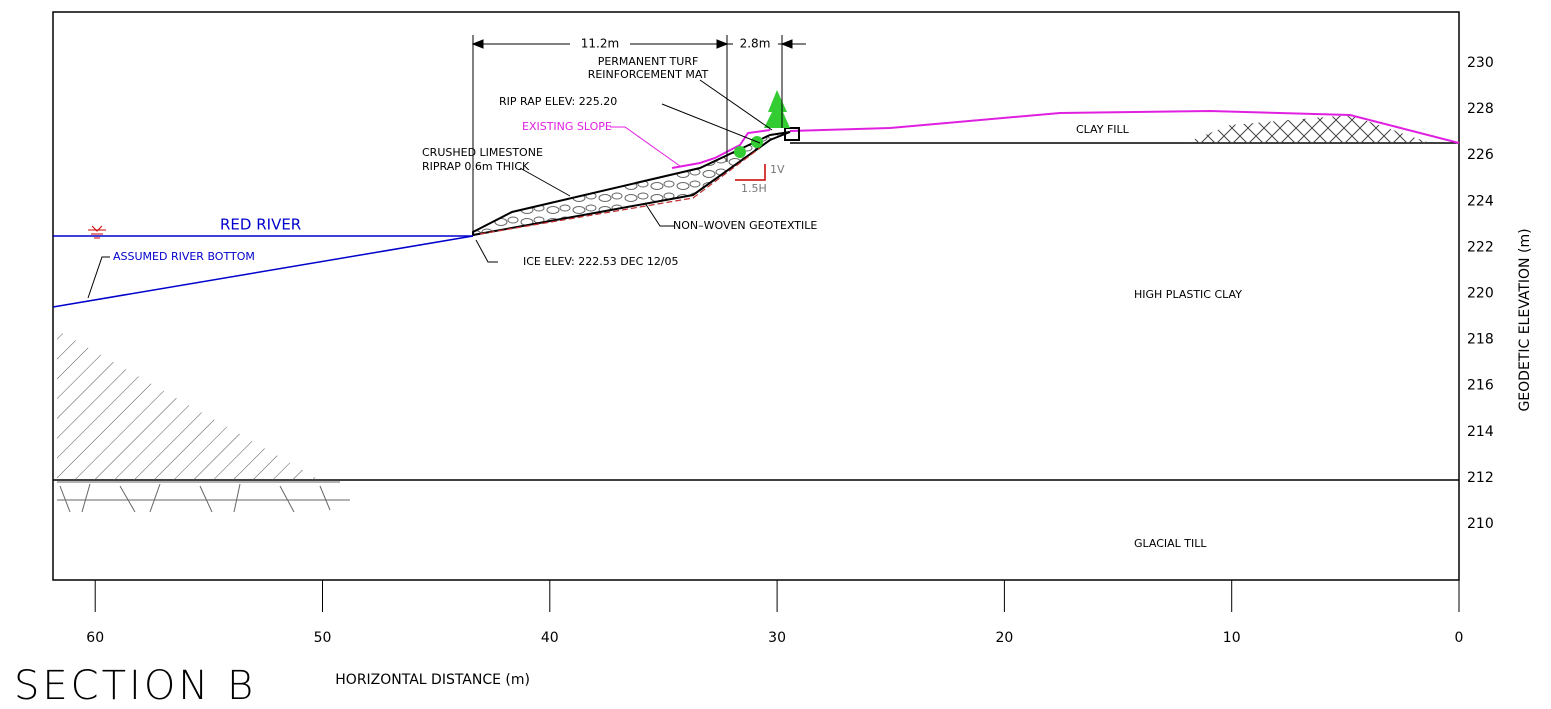 The height and width of the screenshot is (709, 1551). Describe the element at coordinates (476, 166) in the screenshot. I see `annotation: RIPRAP 0.6m THICK` at that location.